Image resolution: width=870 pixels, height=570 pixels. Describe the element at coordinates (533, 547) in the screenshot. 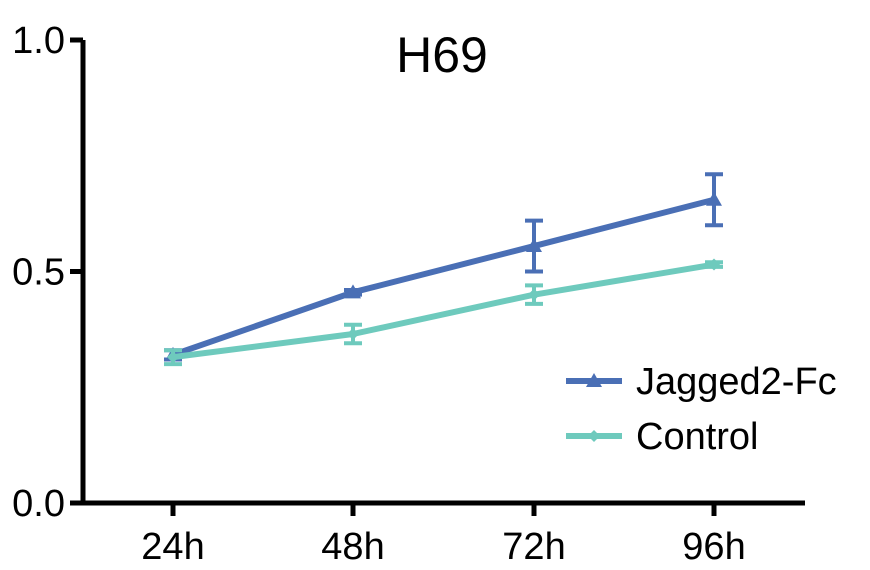

I see `x-tick-label: 72h` at that location.